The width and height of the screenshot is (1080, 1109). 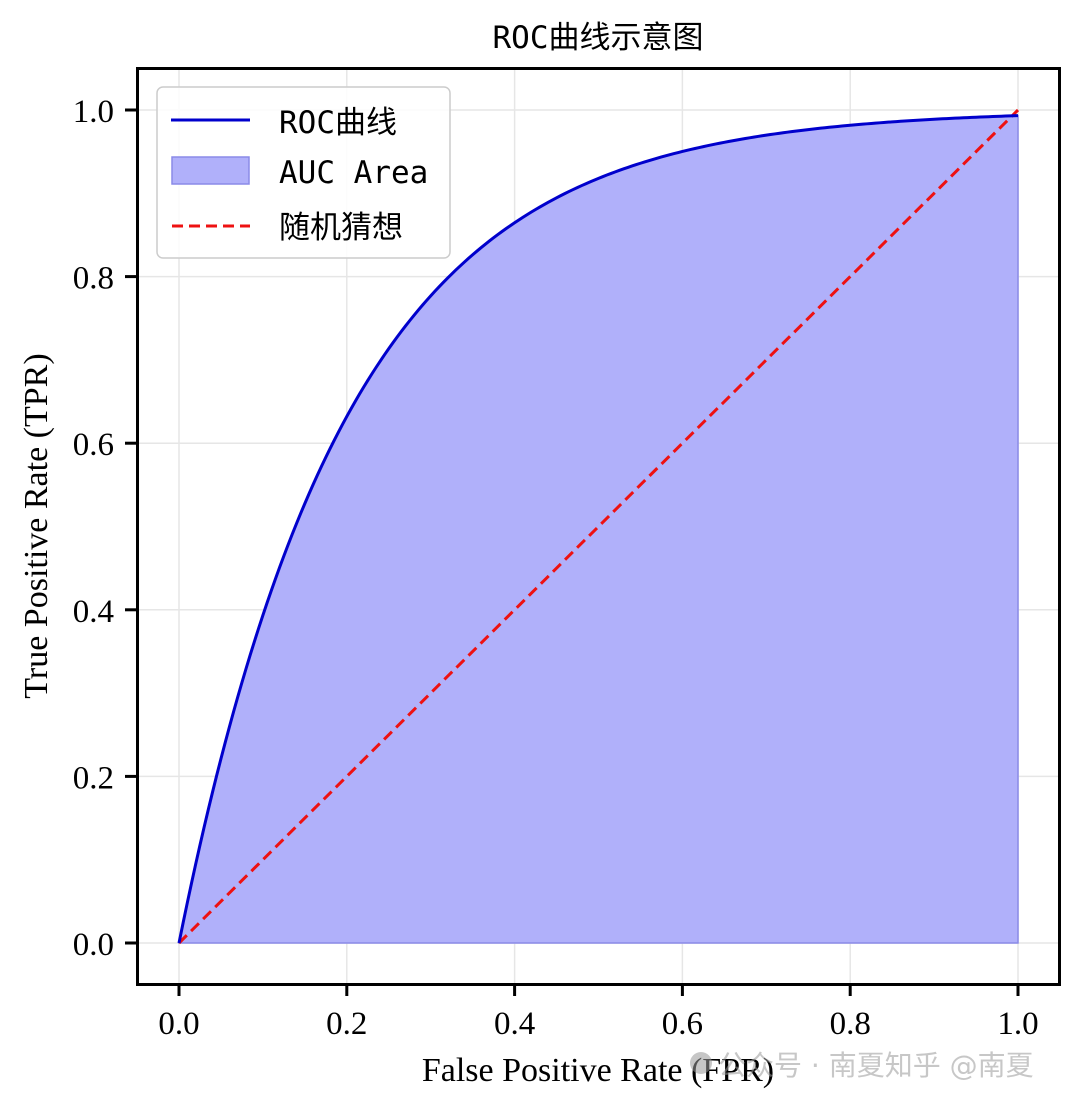 What do you see at coordinates (93, 945) in the screenshot?
I see `y-tick-label: 0.0` at bounding box center [93, 945].